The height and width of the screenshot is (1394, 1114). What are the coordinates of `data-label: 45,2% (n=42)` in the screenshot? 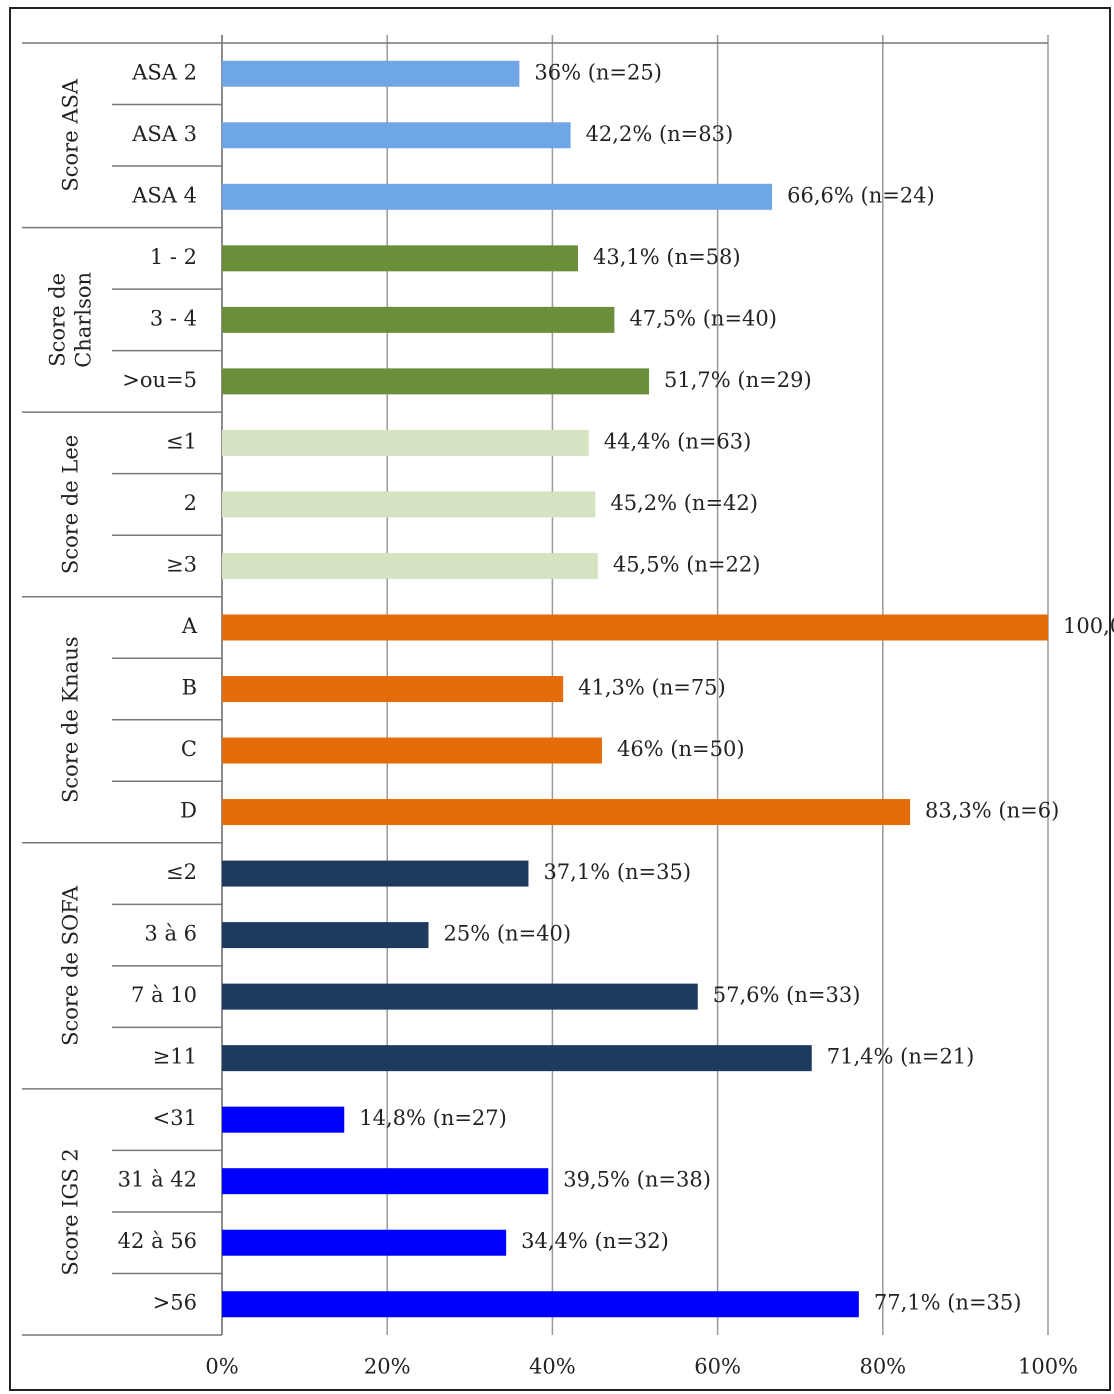 It's located at (684, 503).